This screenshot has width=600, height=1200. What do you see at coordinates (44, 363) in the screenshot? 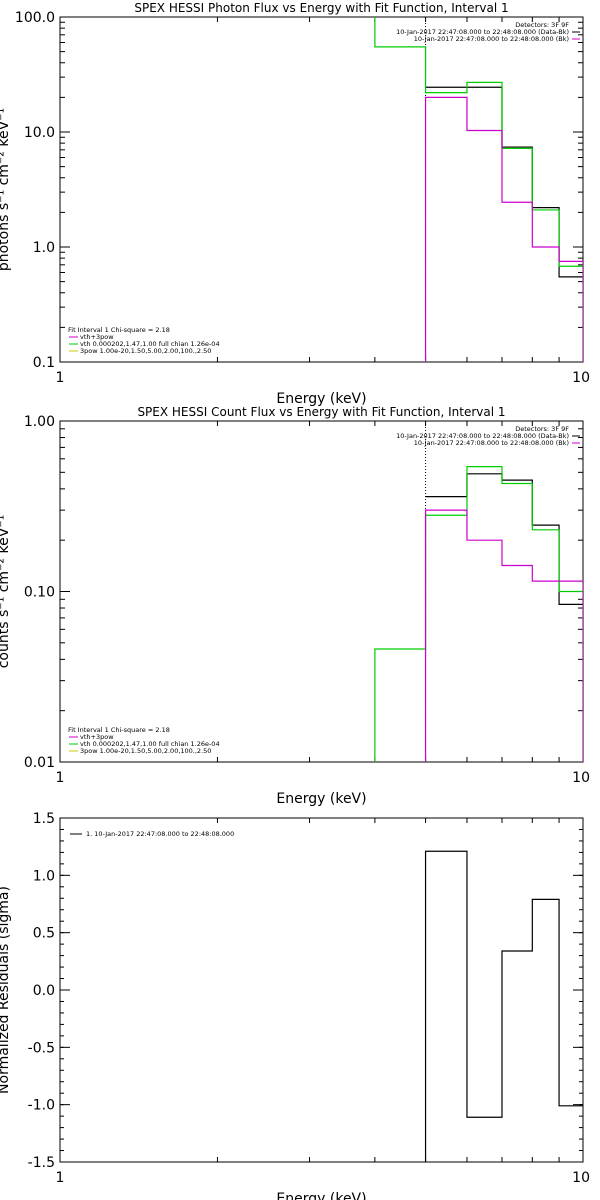
I see `y-tick-label: 0.1` at bounding box center [44, 363].